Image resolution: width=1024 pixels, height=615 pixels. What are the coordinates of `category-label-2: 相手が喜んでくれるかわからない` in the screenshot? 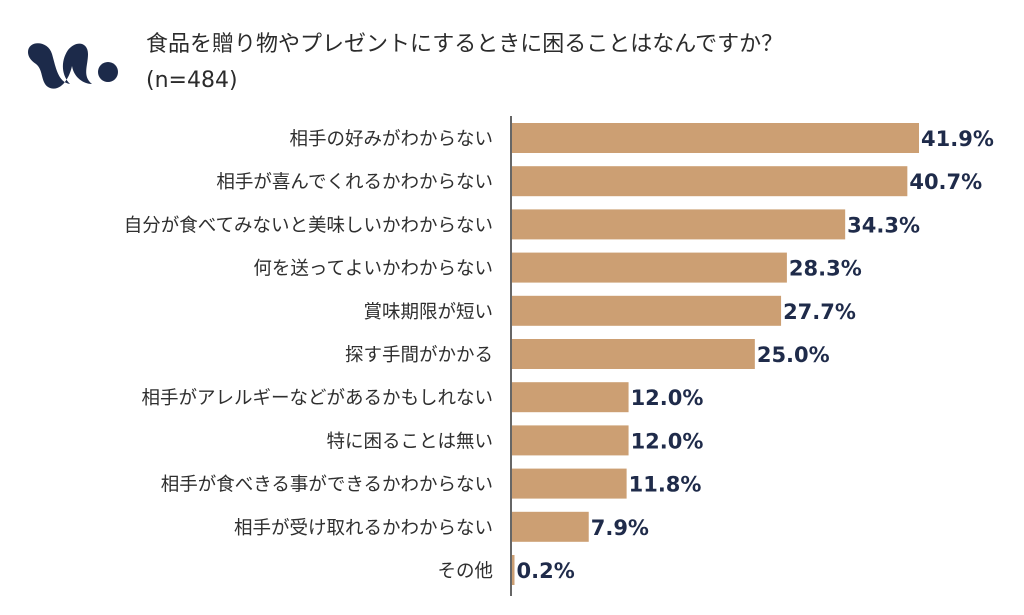 It's located at (354, 182).